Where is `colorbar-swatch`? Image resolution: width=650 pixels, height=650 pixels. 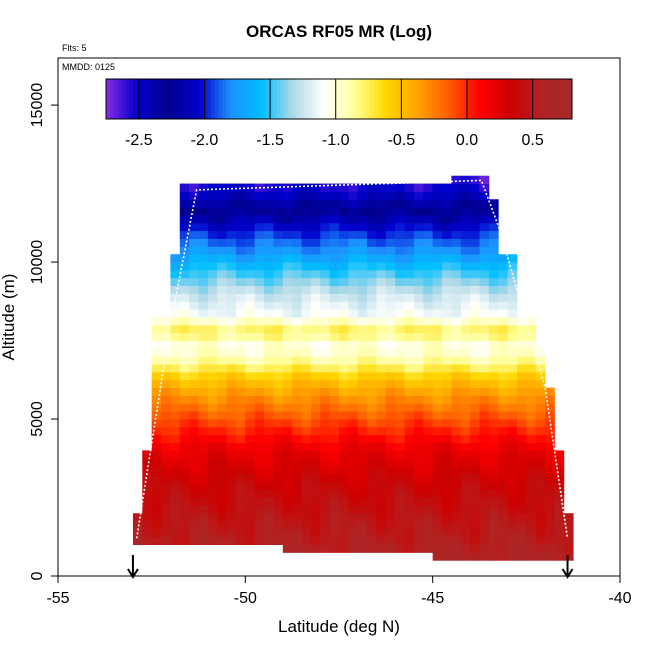
colorbar-swatch is located at coordinates (341, 99).